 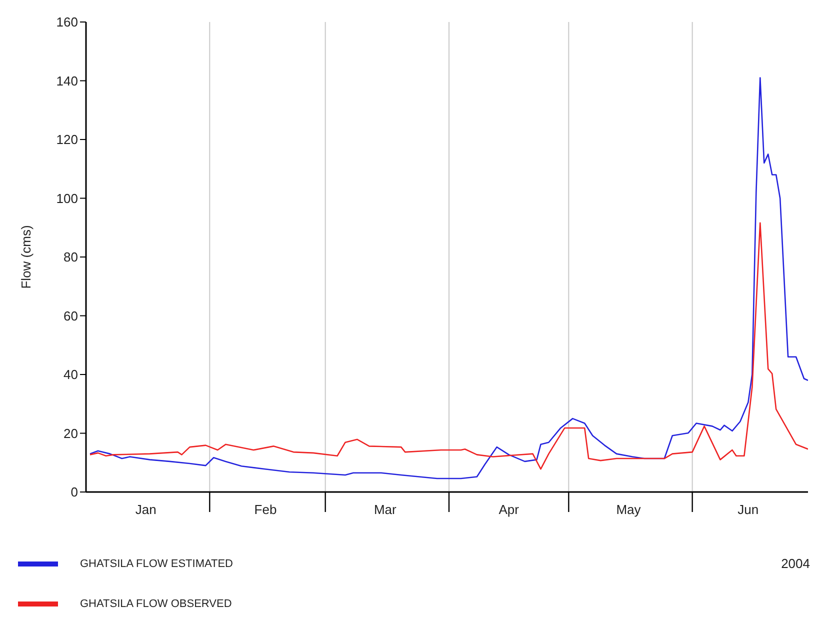 What do you see at coordinates (67, 198) in the screenshot?
I see `y-tick-label: 100` at bounding box center [67, 198].